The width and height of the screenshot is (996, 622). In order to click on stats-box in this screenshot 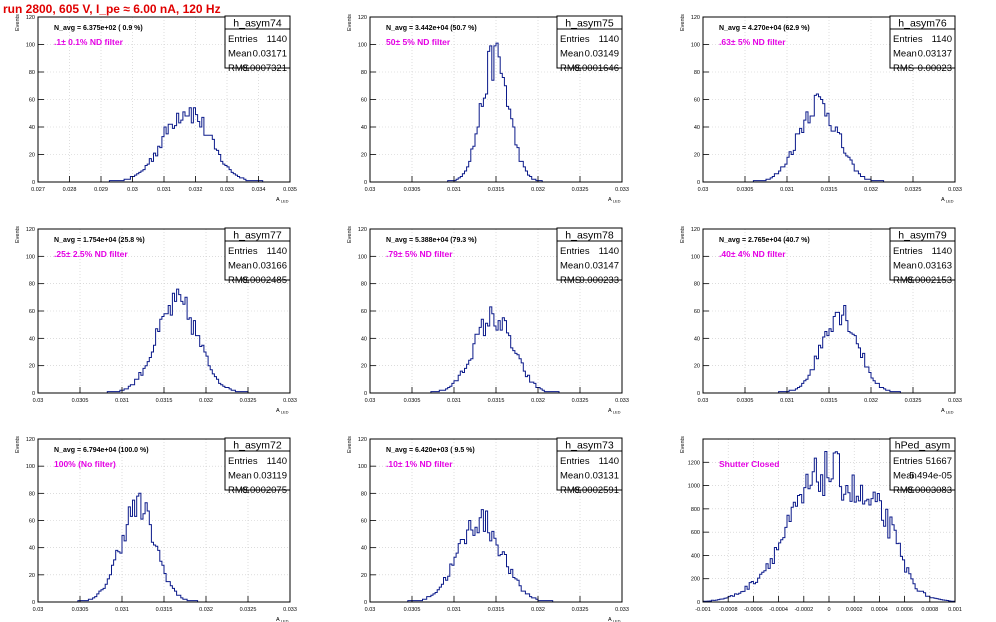, I will do `click(922, 42)`.